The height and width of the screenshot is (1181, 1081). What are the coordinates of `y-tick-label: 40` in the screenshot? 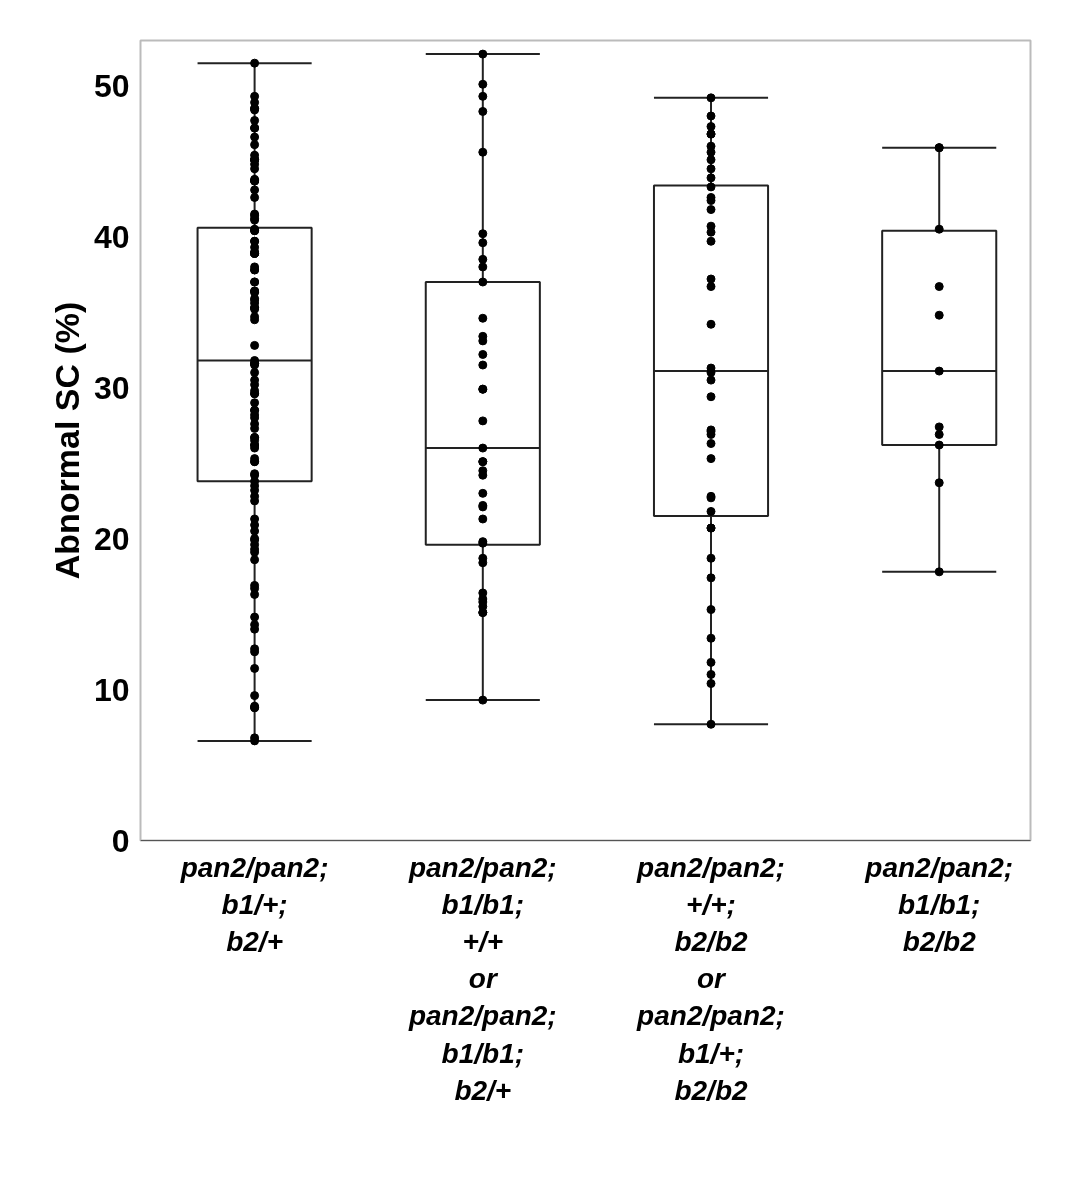 It's located at (111, 236).